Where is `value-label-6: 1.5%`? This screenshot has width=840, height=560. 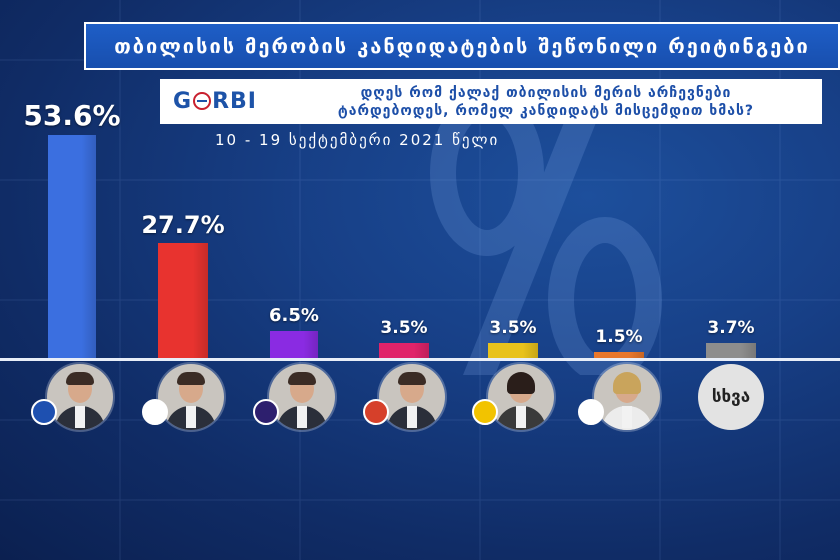
value-label-6: 1.5% is located at coordinates (619, 336).